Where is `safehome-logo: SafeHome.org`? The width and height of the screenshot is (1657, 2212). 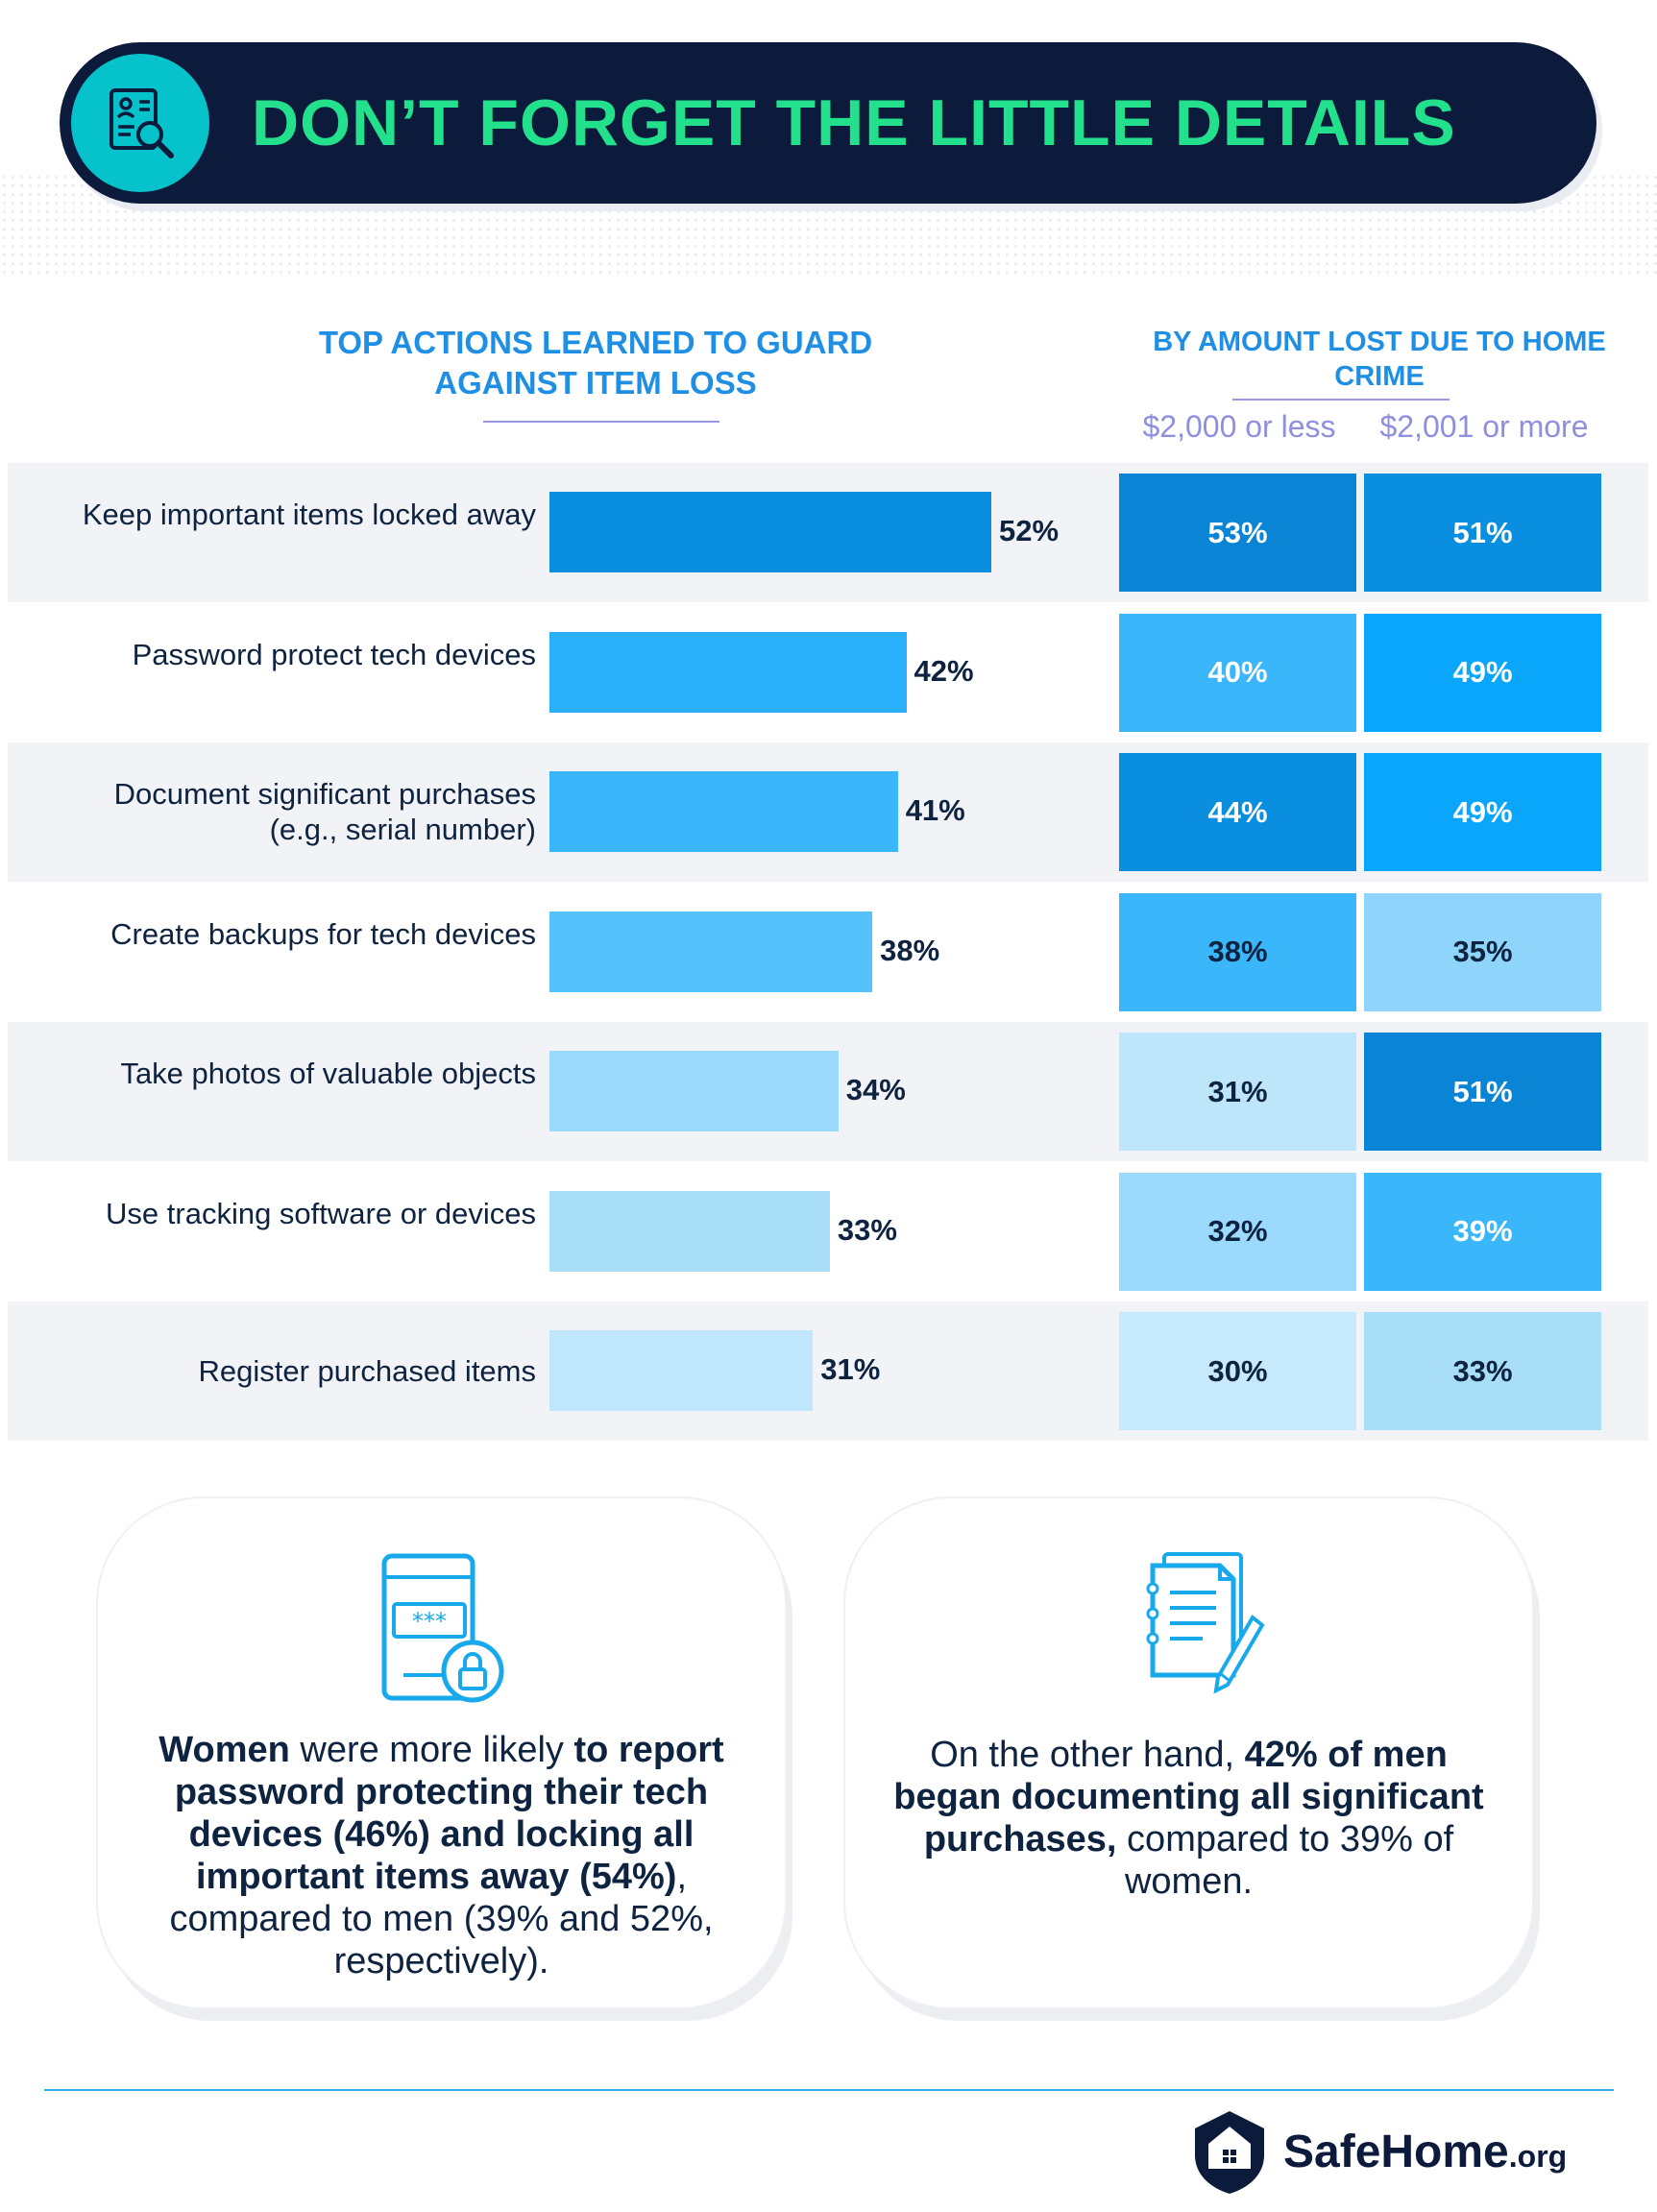 safehome-logo: SafeHome.org is located at coordinates (1393, 2152).